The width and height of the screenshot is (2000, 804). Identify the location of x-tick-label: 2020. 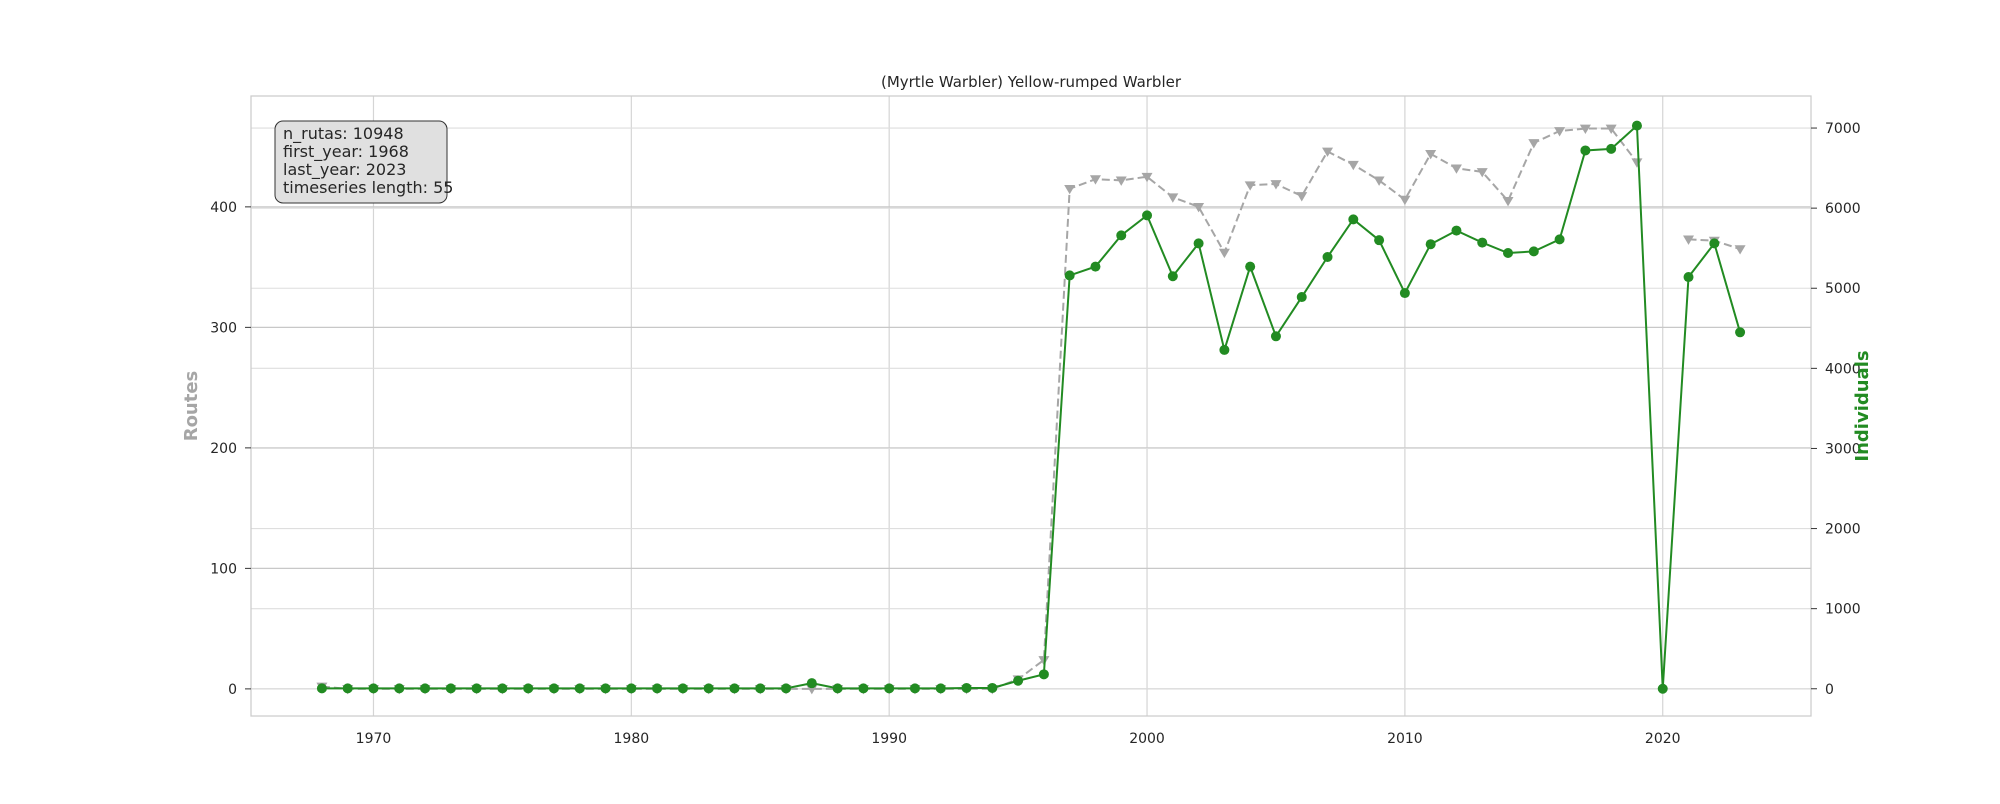
(1663, 739).